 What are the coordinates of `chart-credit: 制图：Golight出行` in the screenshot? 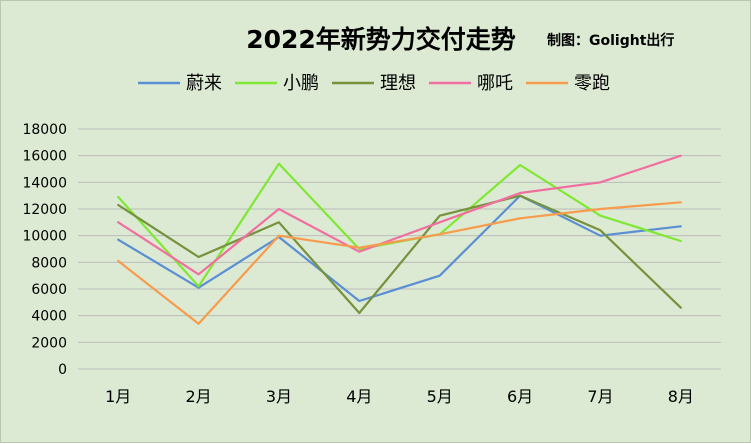 It's located at (610, 40).